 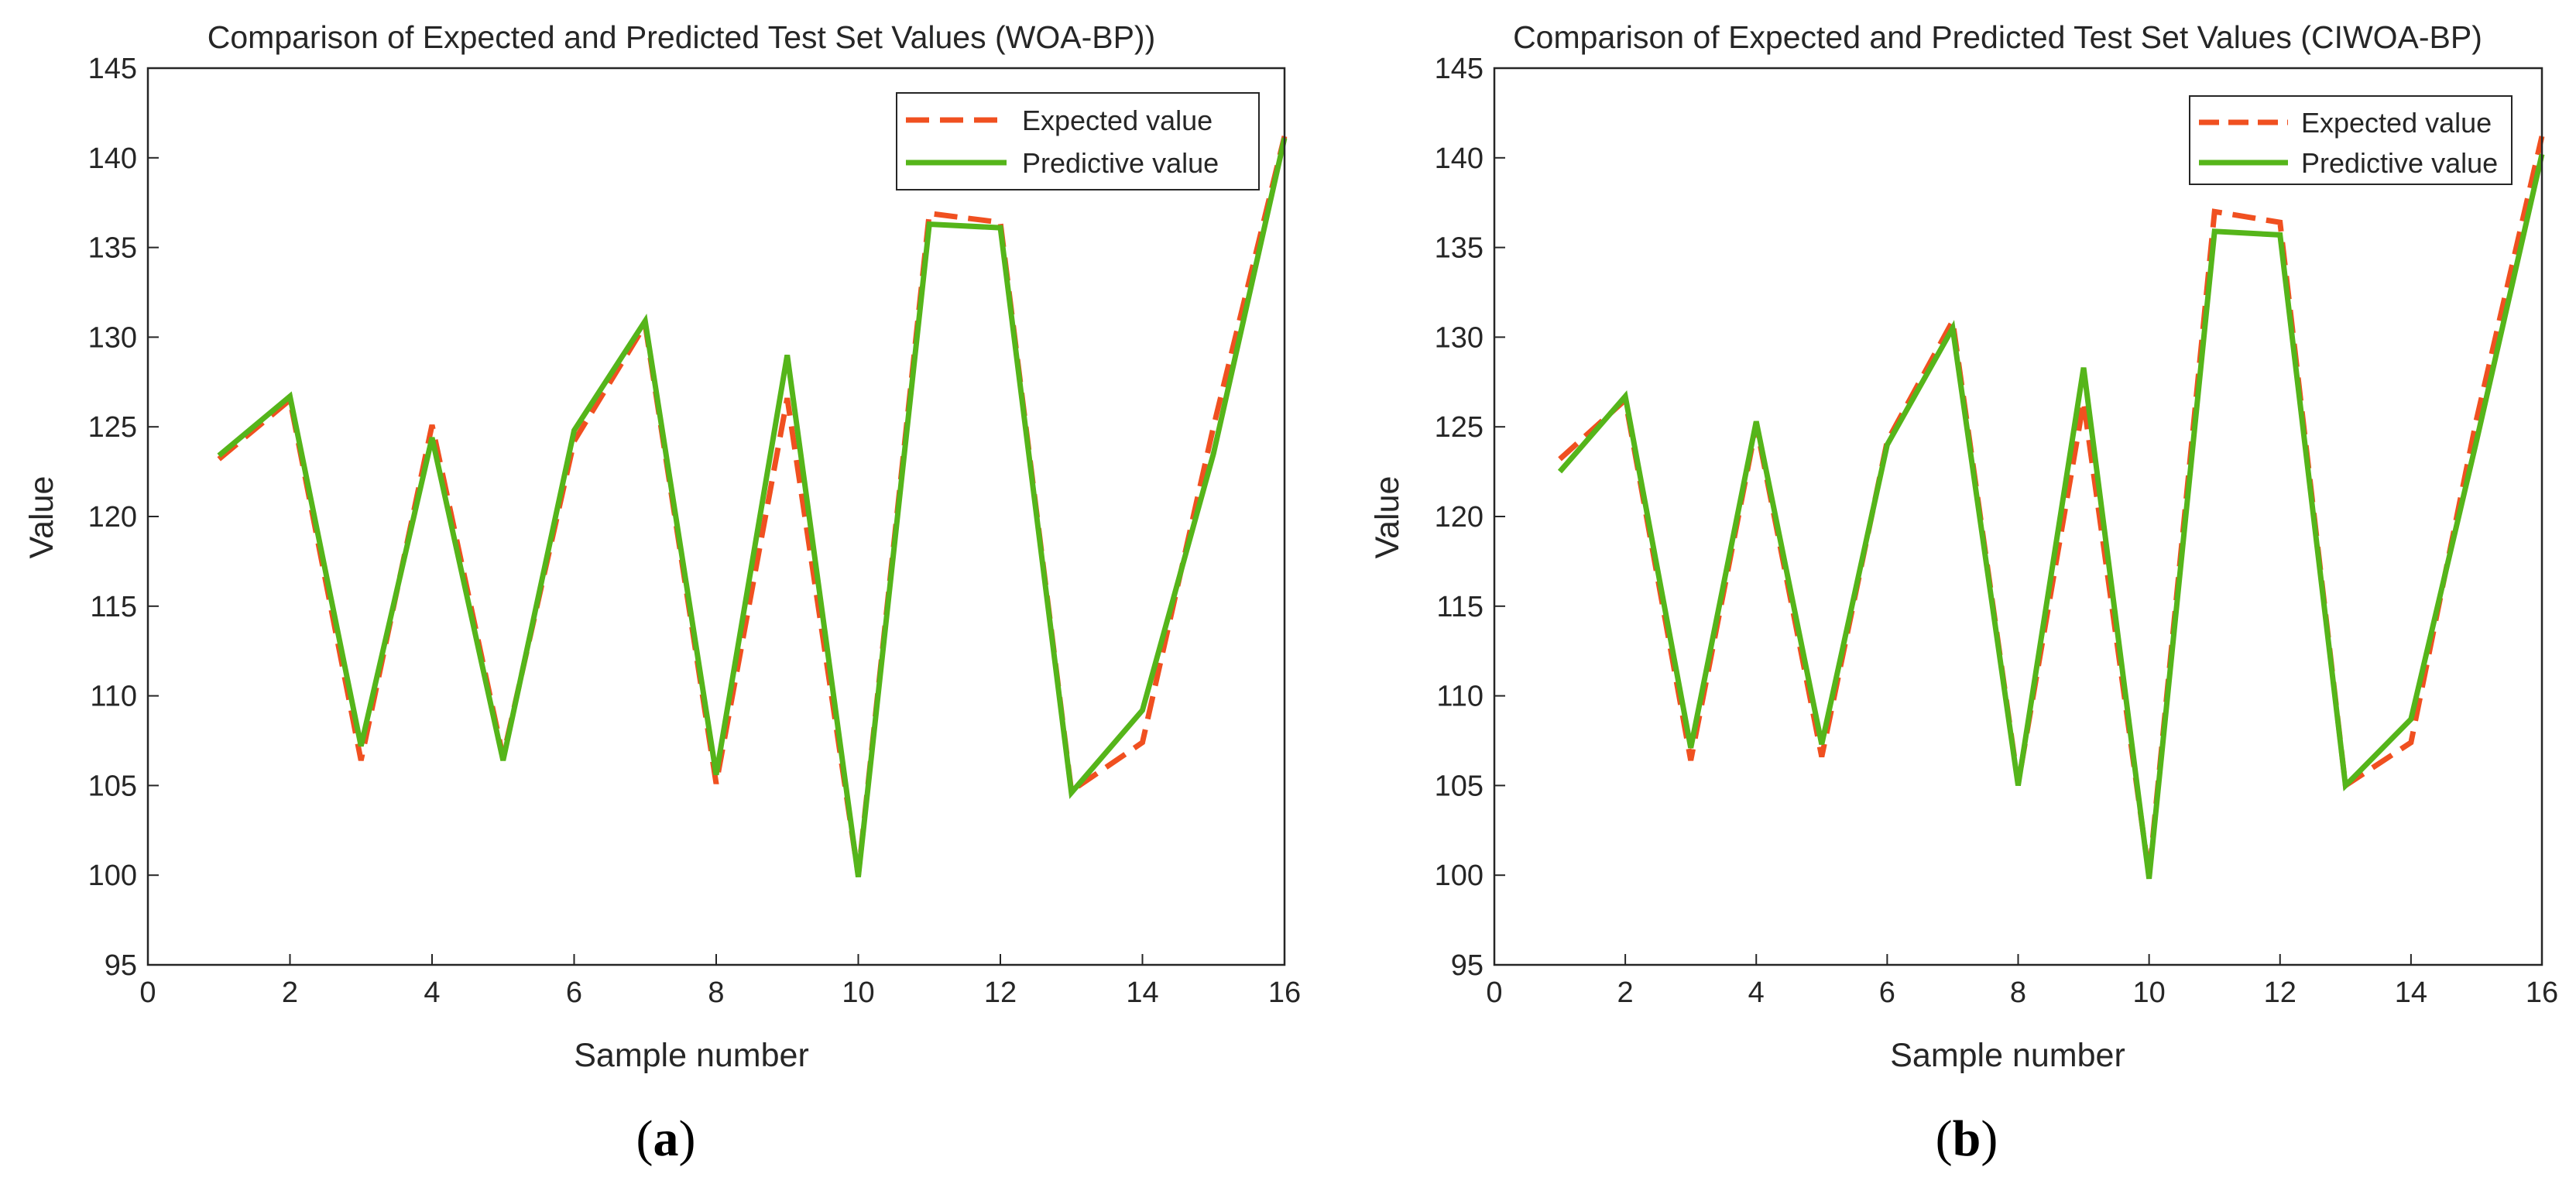 I want to click on figure-label-b-letter: b, so click(x=1967, y=1138).